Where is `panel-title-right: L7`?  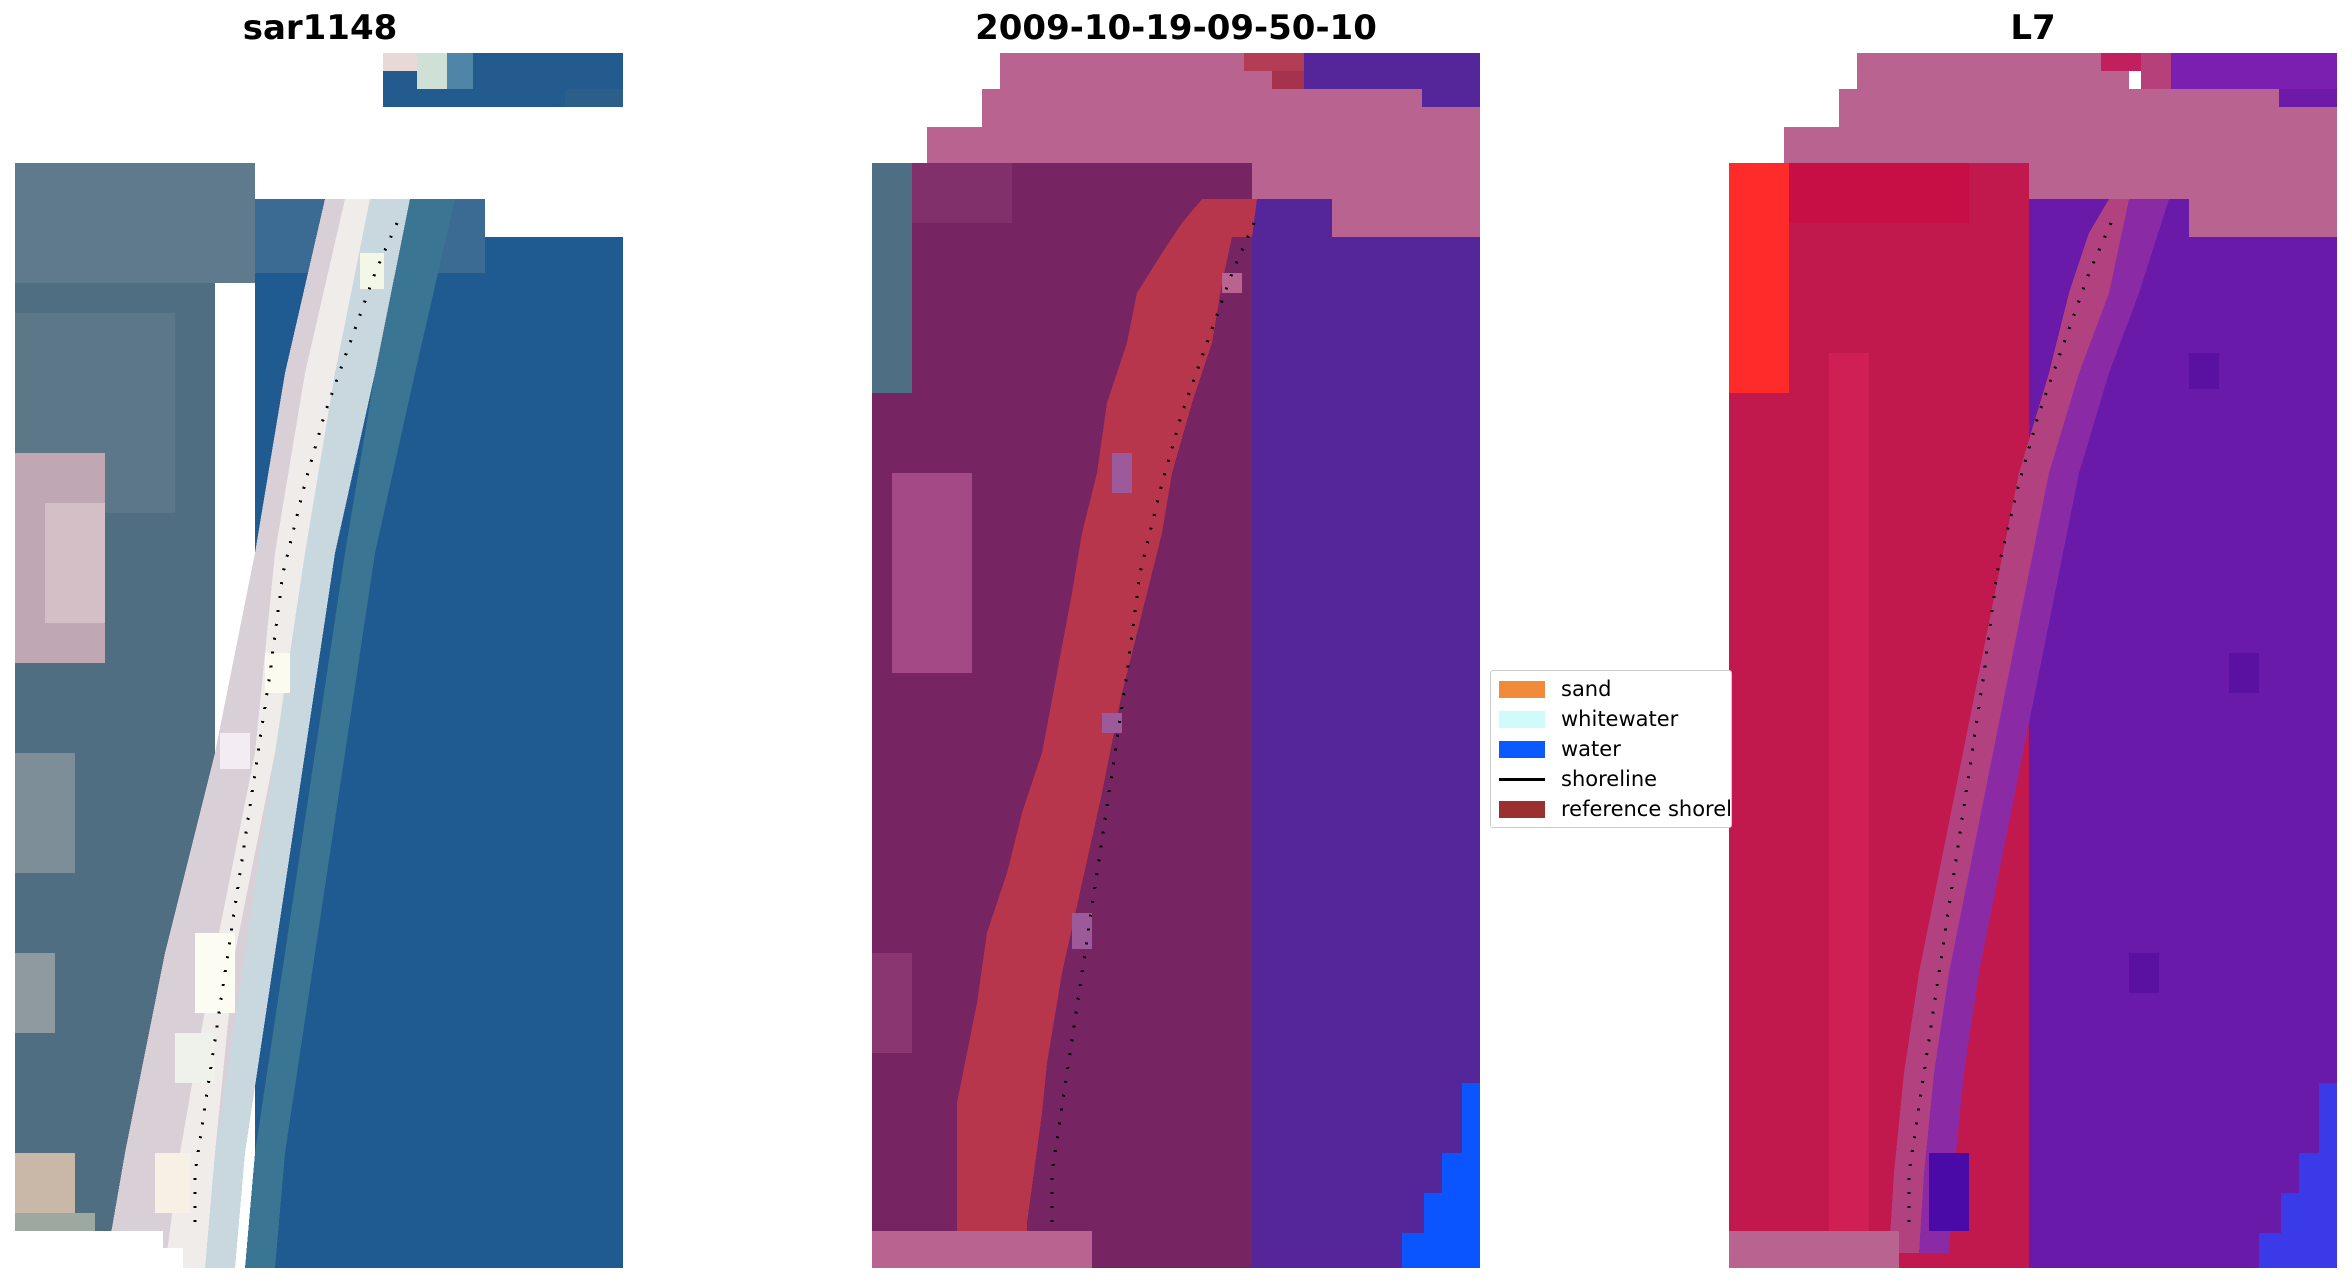
panel-title-right: L7 is located at coordinates (2033, 28).